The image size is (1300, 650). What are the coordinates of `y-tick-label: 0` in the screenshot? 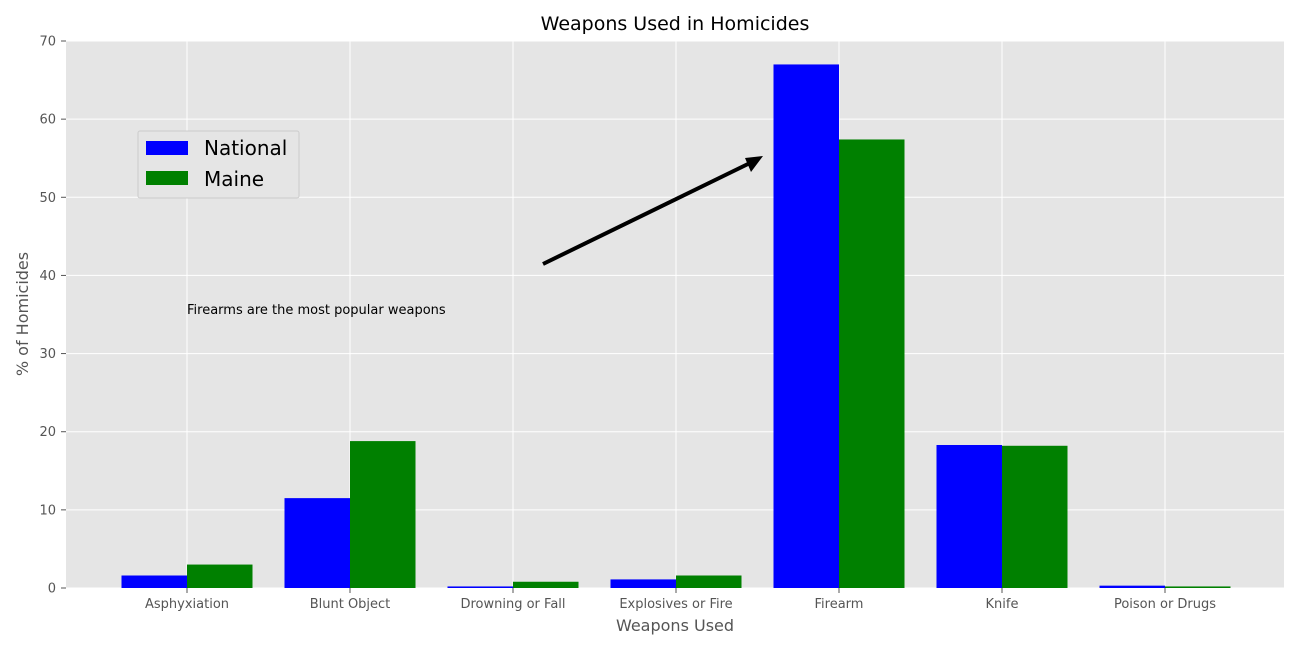 It's located at (52, 589).